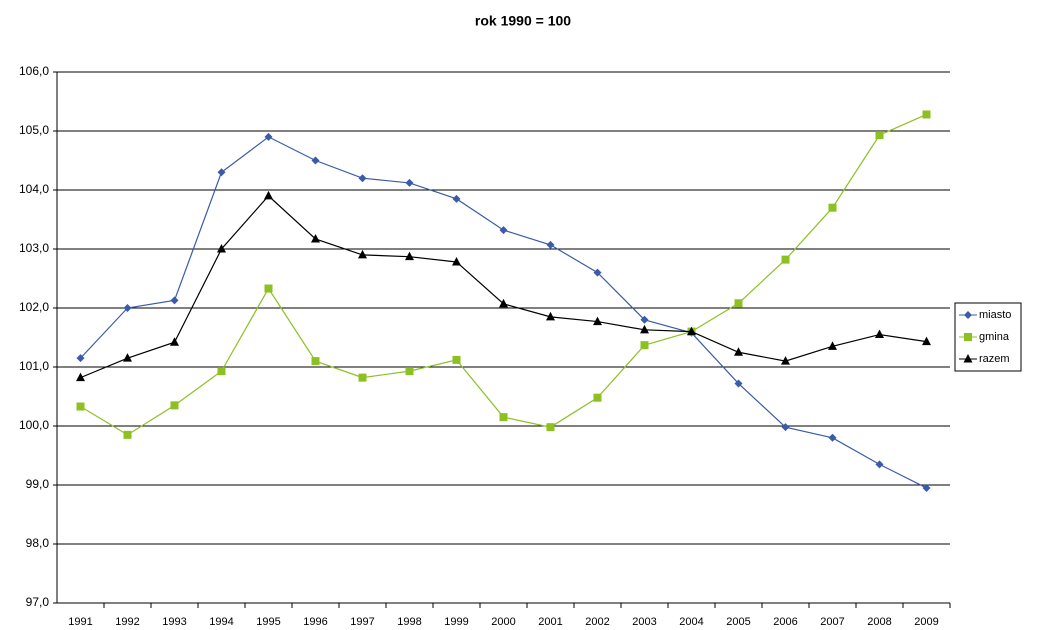 The image size is (1046, 630). I want to click on x-tick-label: 2005, so click(738, 622).